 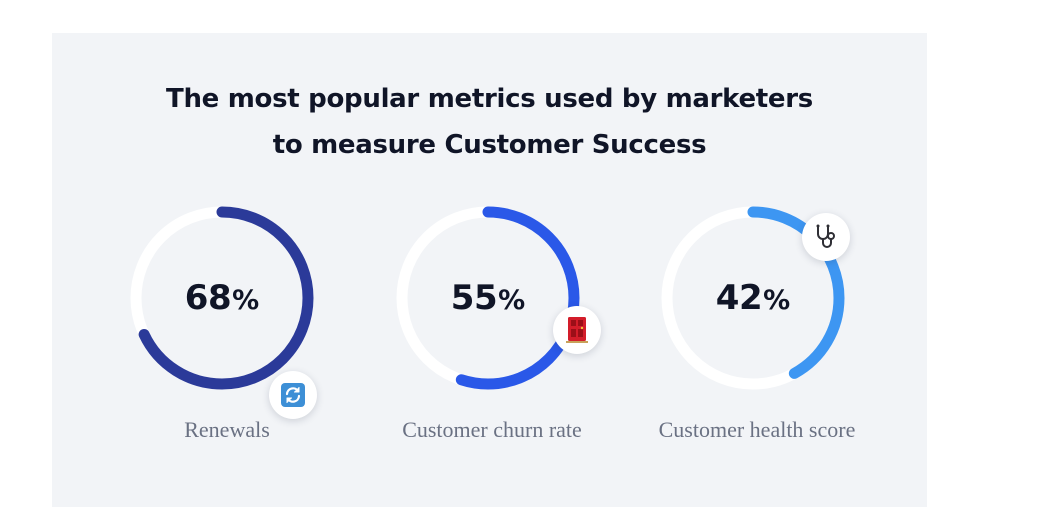 I want to click on health-score-badge, so click(x=826, y=237).